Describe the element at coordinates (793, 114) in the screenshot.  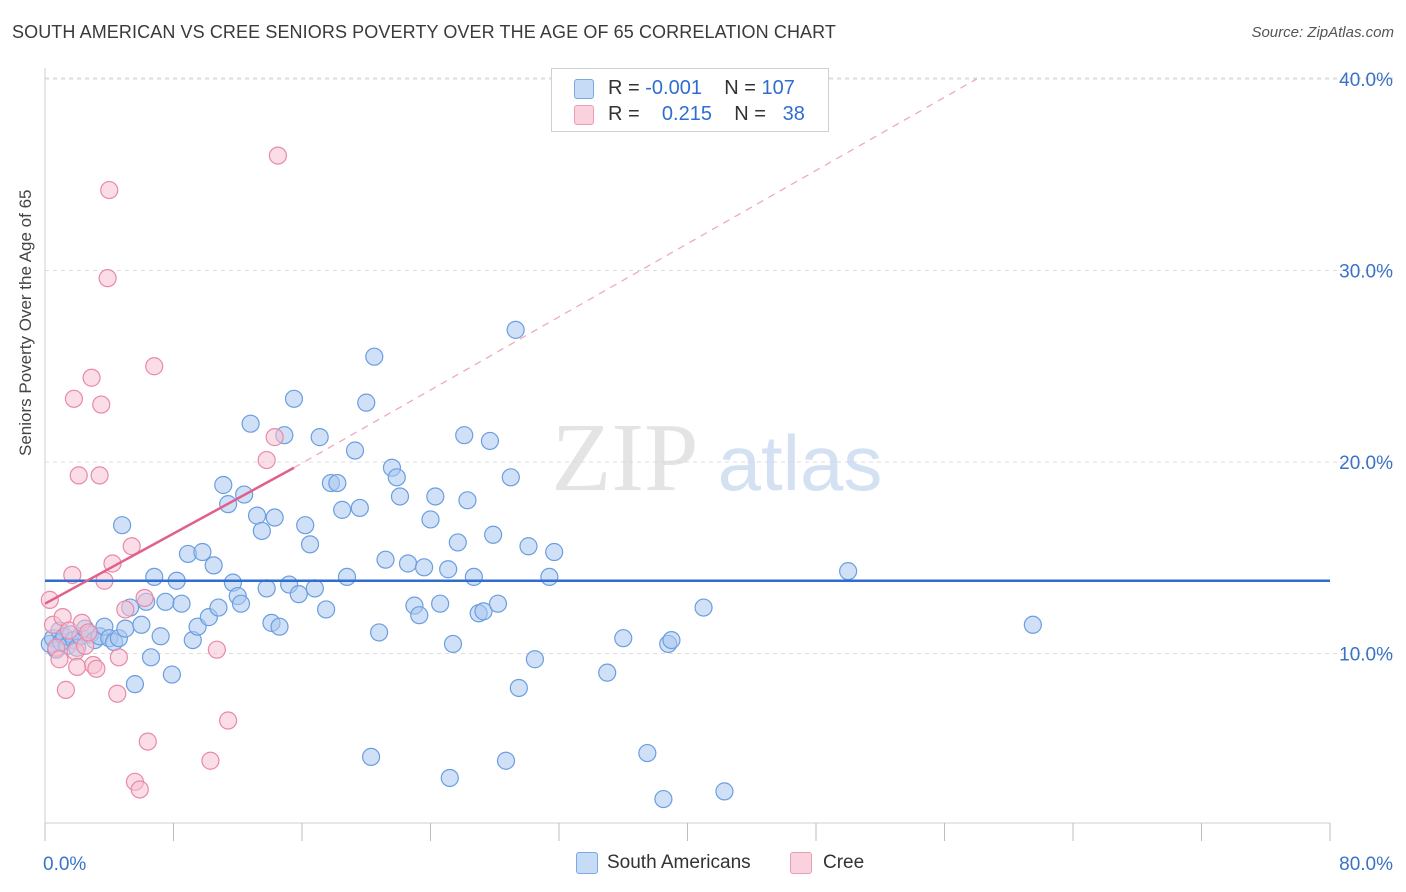
I see `legend-n-value: 38` at that location.